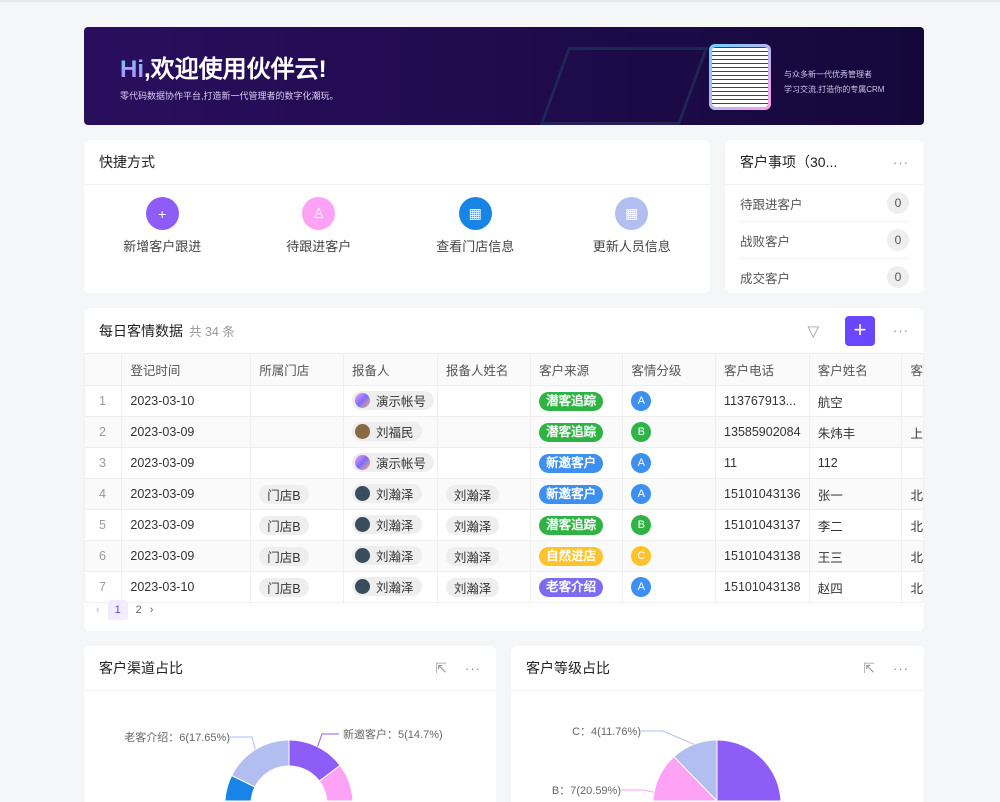 The image size is (1000, 802). Describe the element at coordinates (162, 226) in the screenshot. I see `shortcut-item: + 新增客户跟进` at that location.